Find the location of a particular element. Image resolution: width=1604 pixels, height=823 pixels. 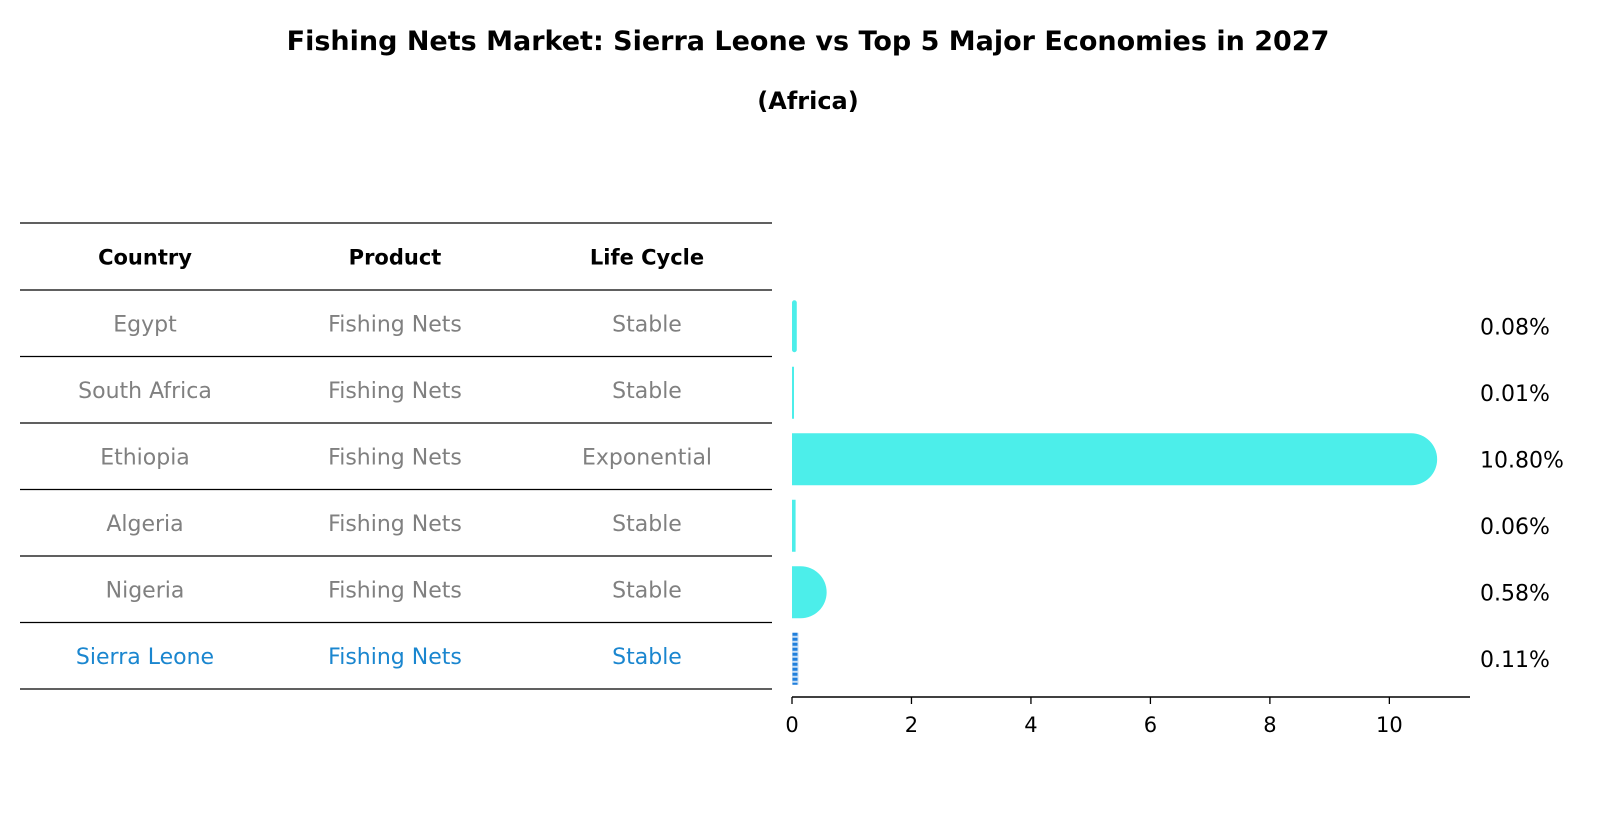

chart-subtitle: (Africa) is located at coordinates (807, 101).